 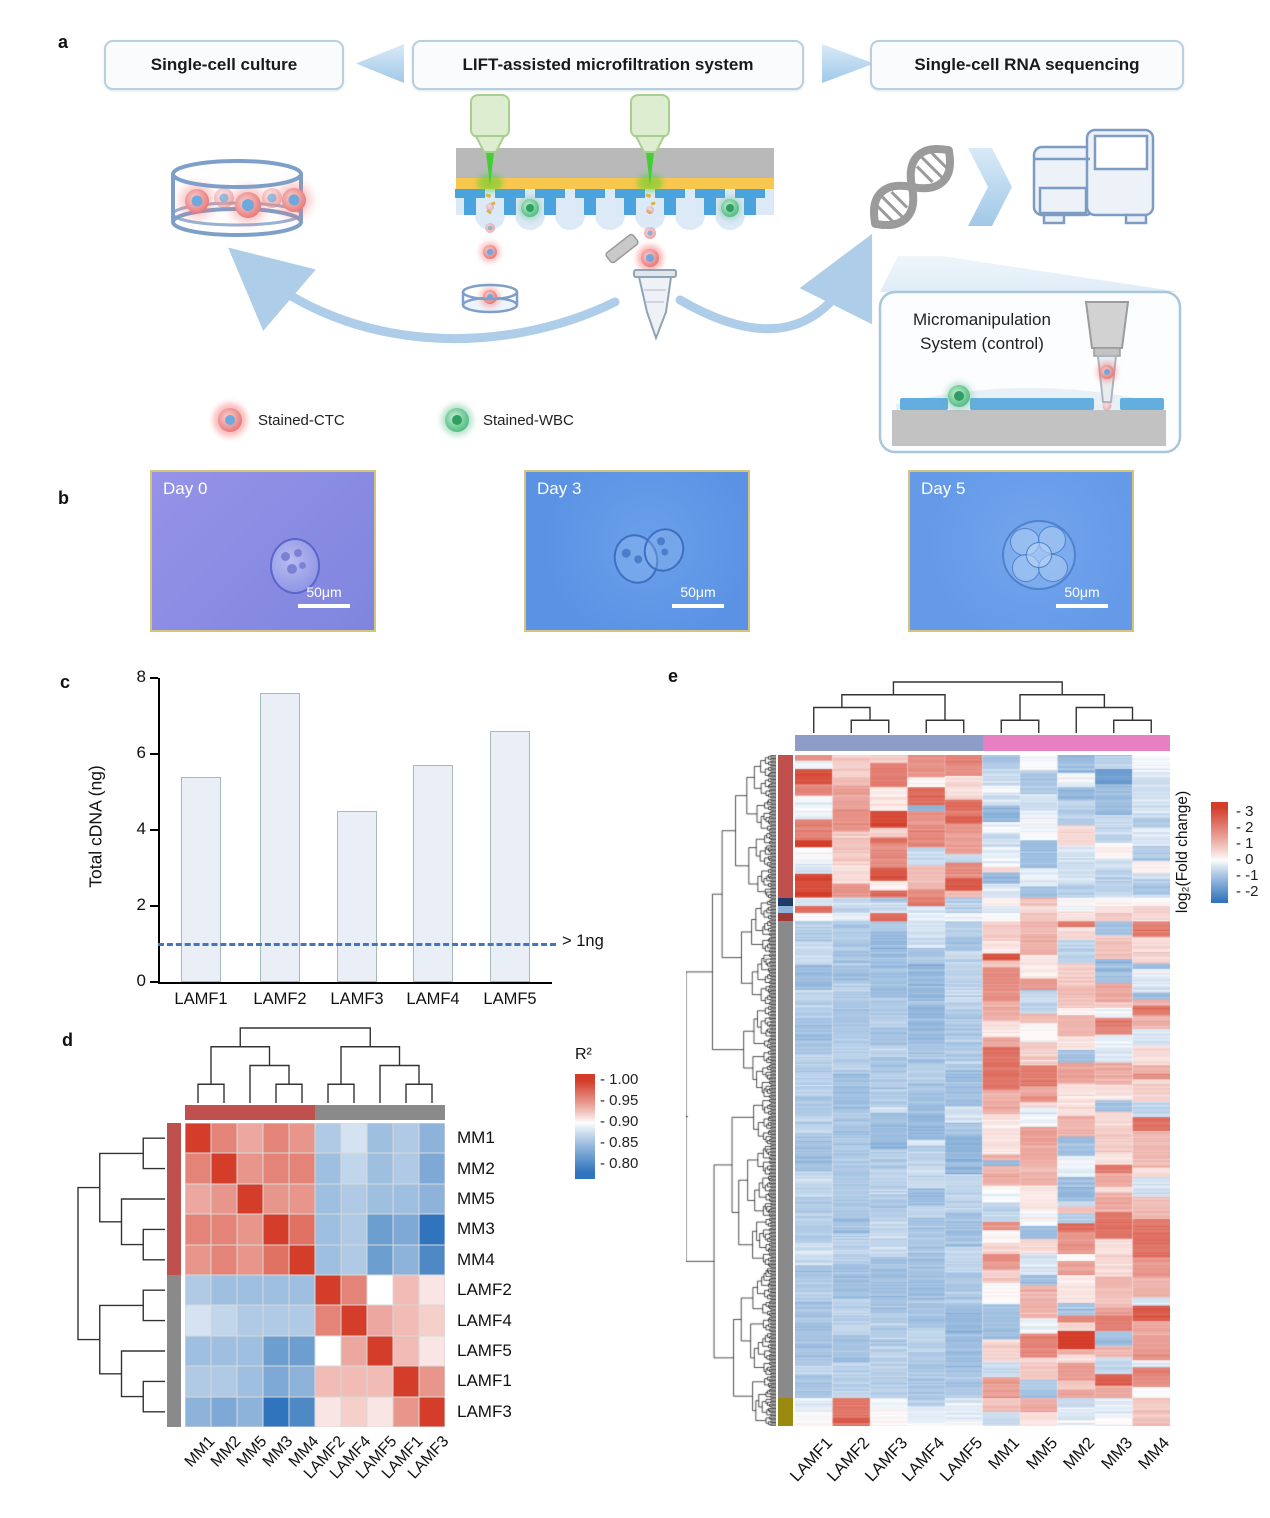 What do you see at coordinates (380, 63) in the screenshot?
I see `arrow-left-icon` at bounding box center [380, 63].